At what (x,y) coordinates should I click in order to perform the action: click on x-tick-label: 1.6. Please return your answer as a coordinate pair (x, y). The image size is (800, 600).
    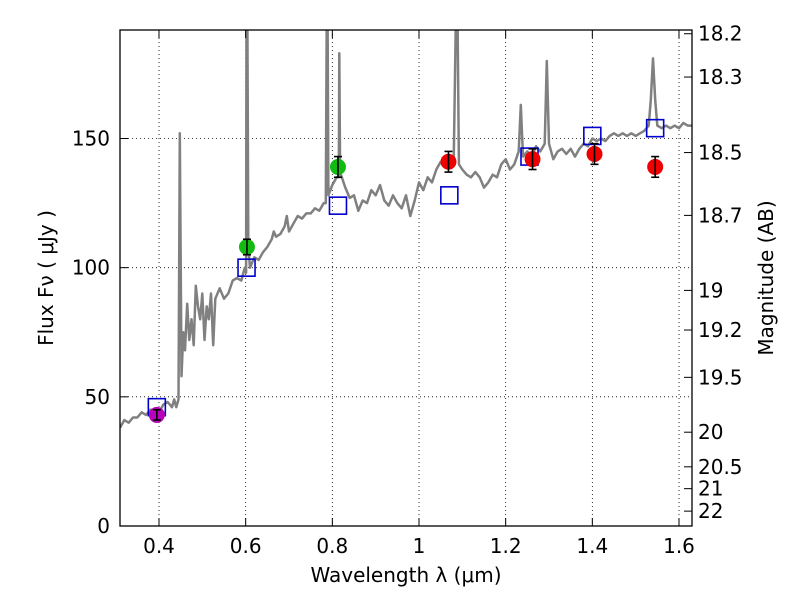
    Looking at the image, I should click on (679, 546).